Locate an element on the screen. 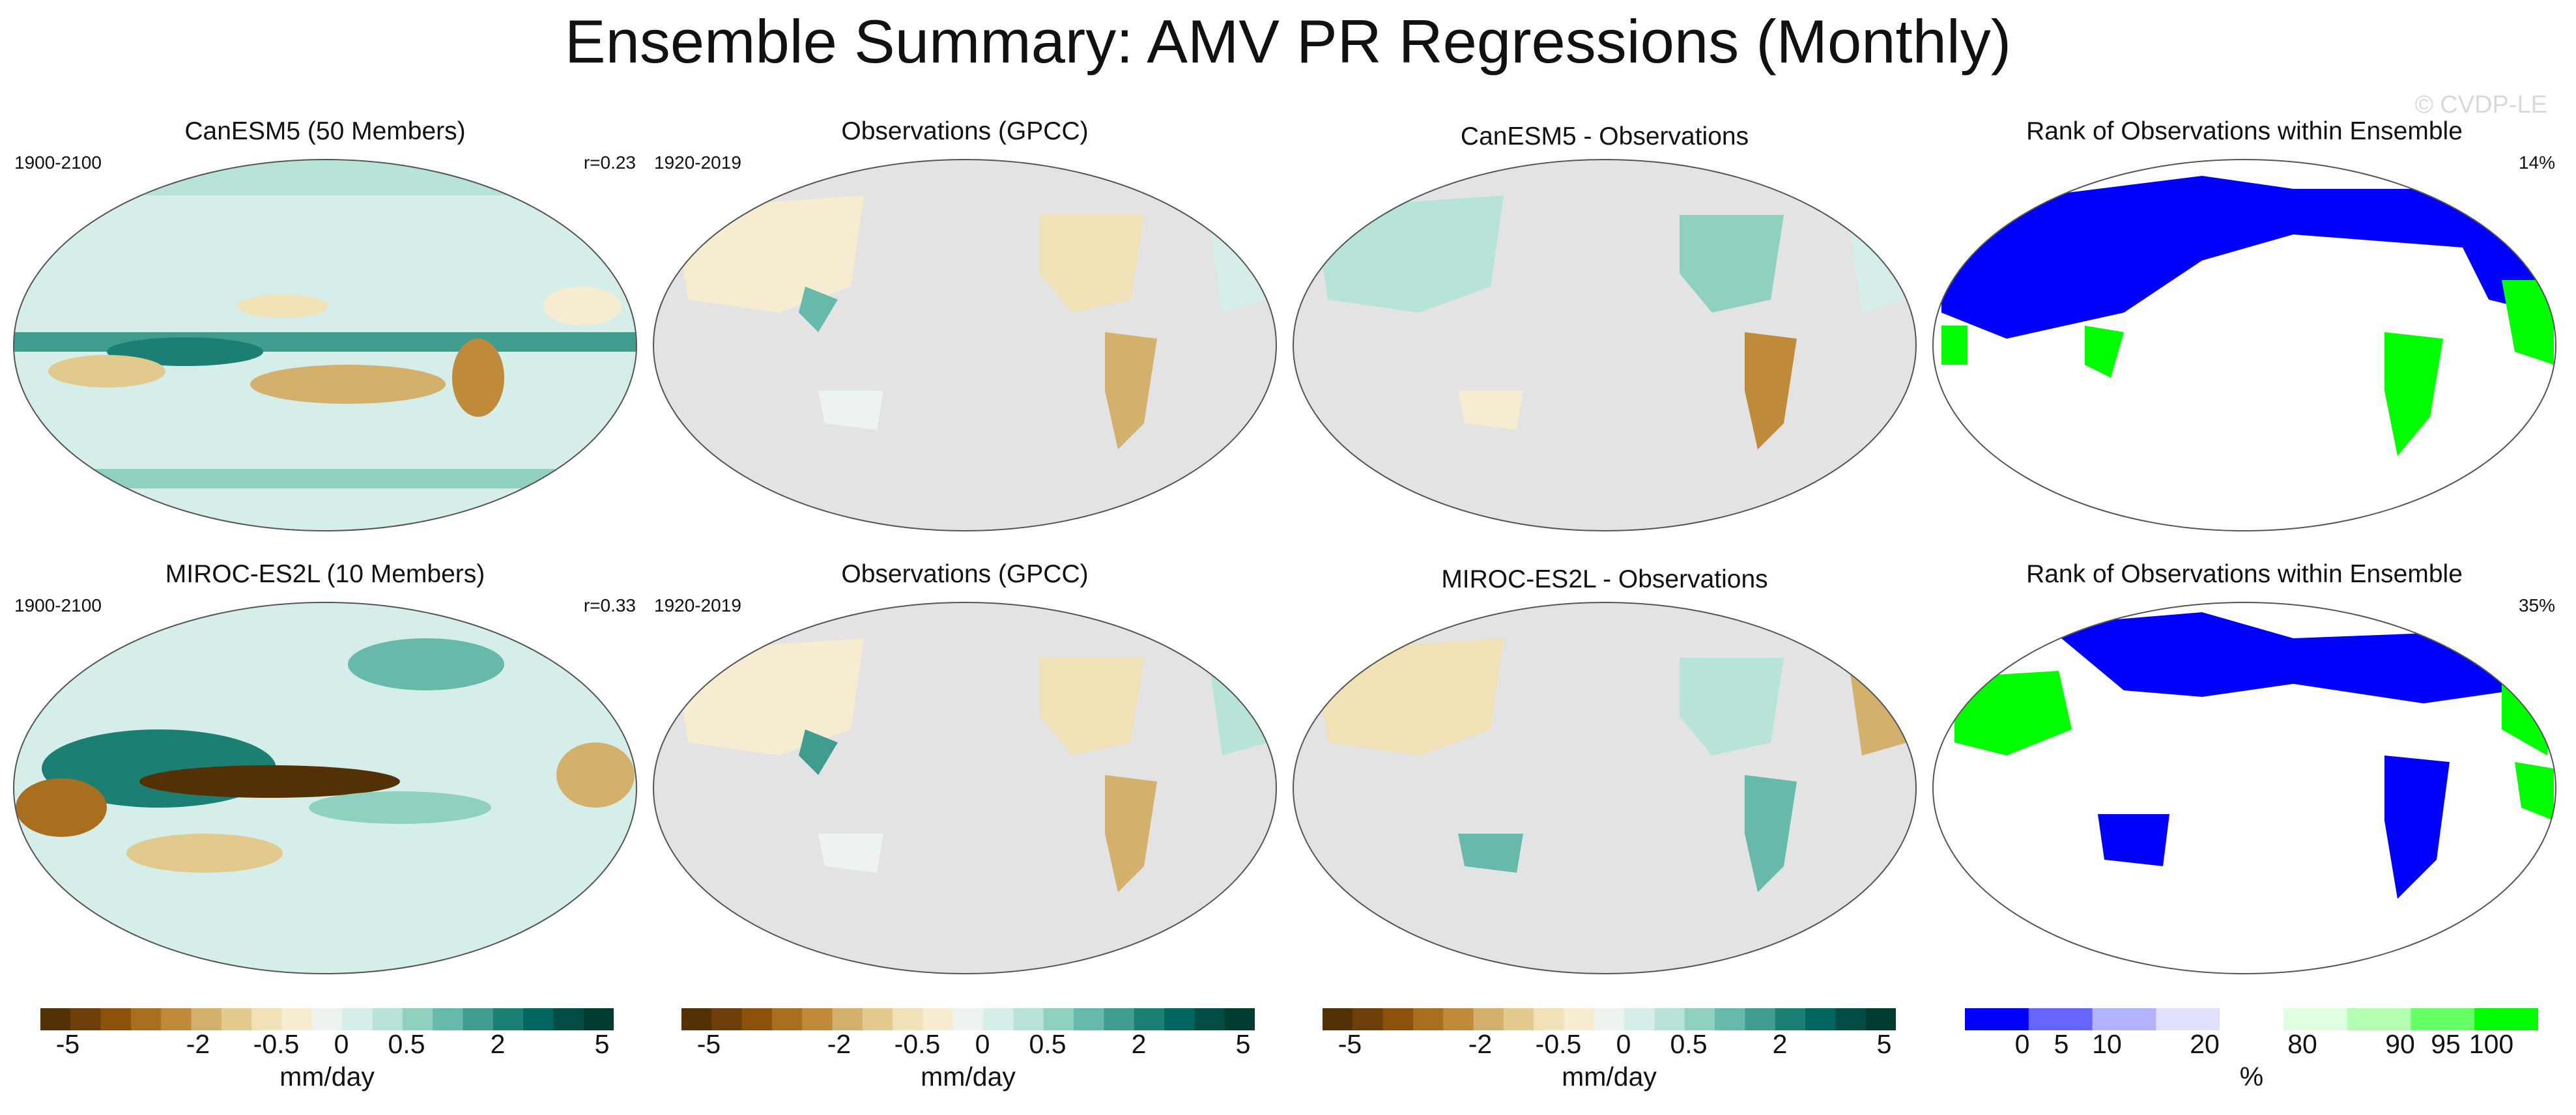 This screenshot has width=2576, height=1115. colorbar-diff: mm/day -5 -2 -0.5 0 0.5 2 5 is located at coordinates (1609, 1050).